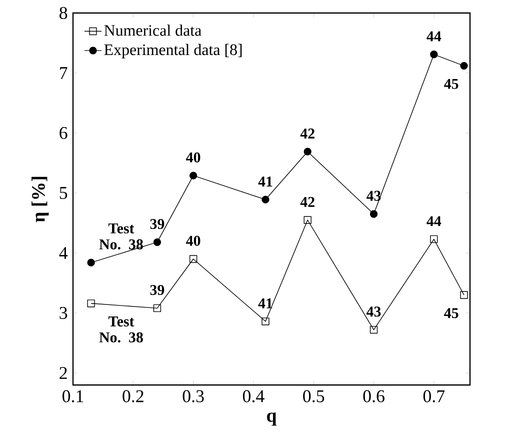  Describe the element at coordinates (173, 51) in the screenshot. I see `legend-label: Experimental data [8]` at that location.